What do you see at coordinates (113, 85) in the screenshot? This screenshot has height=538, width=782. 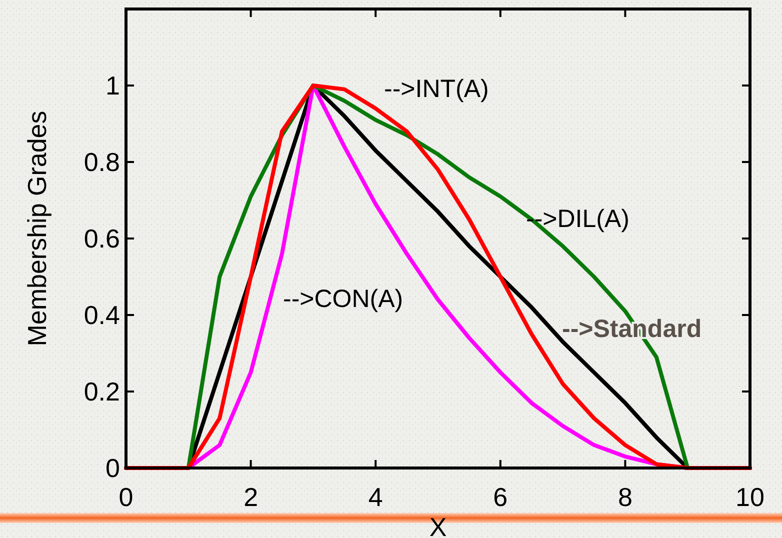 I see `y-tick-label: 1` at bounding box center [113, 85].